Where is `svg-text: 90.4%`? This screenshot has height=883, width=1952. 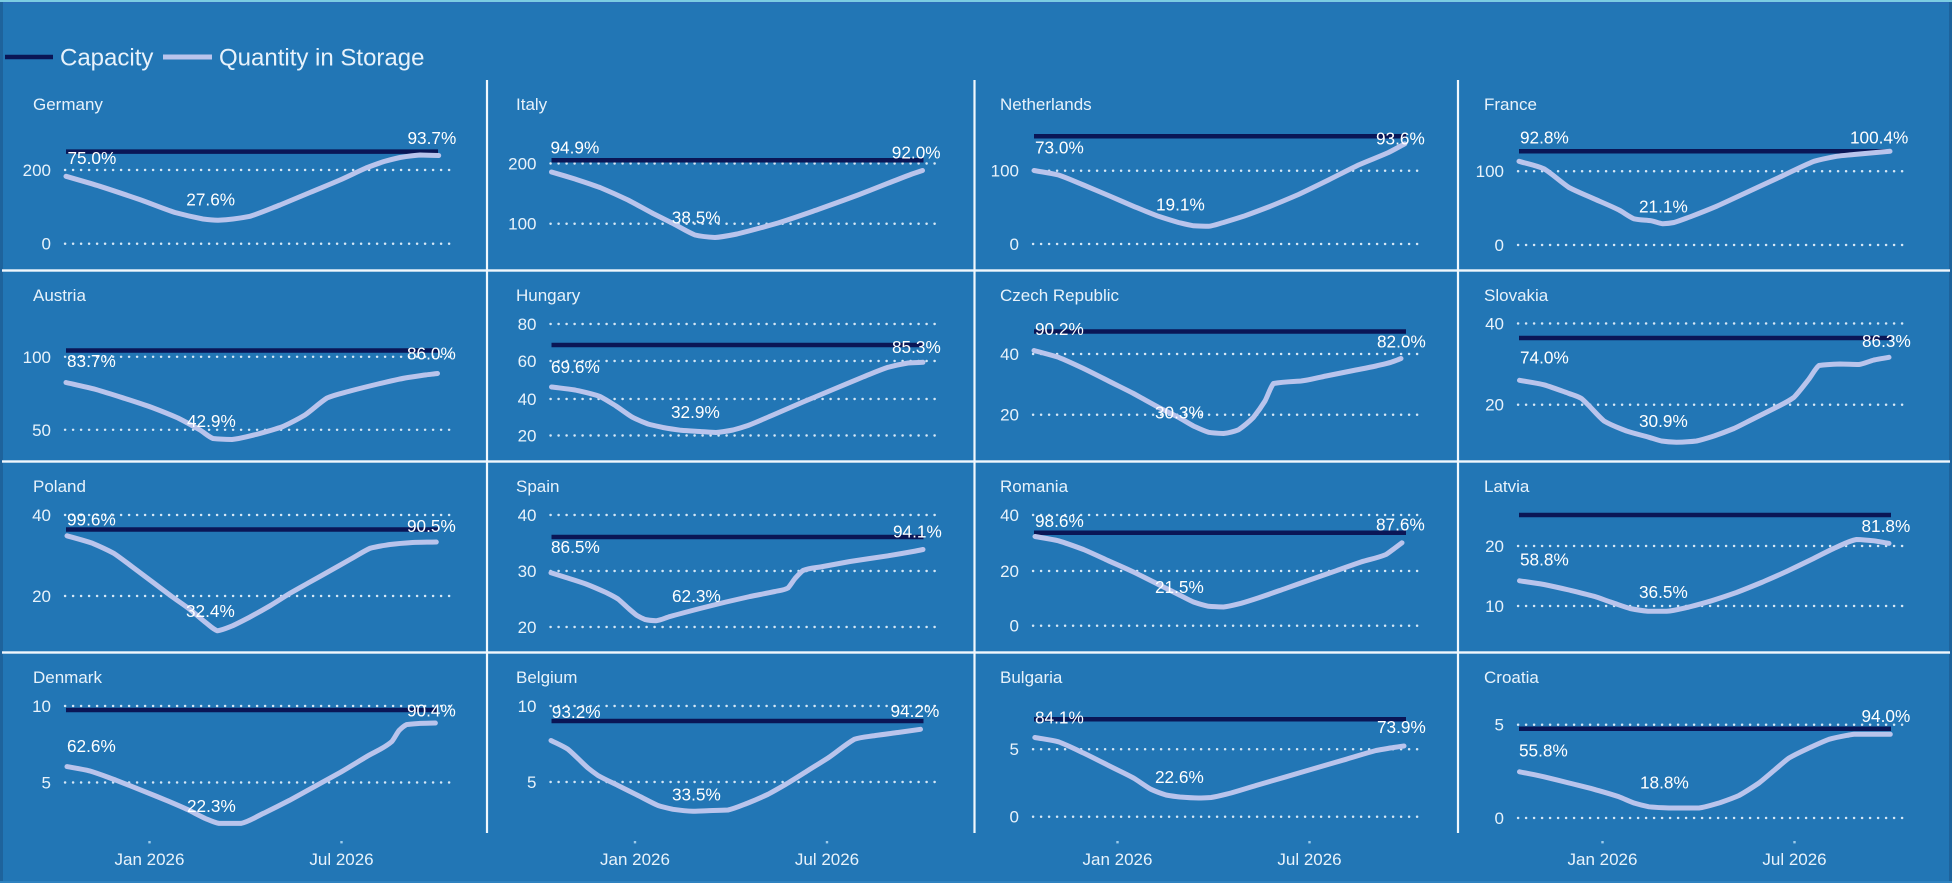
svg-text: 90.4% is located at coordinates (431, 711).